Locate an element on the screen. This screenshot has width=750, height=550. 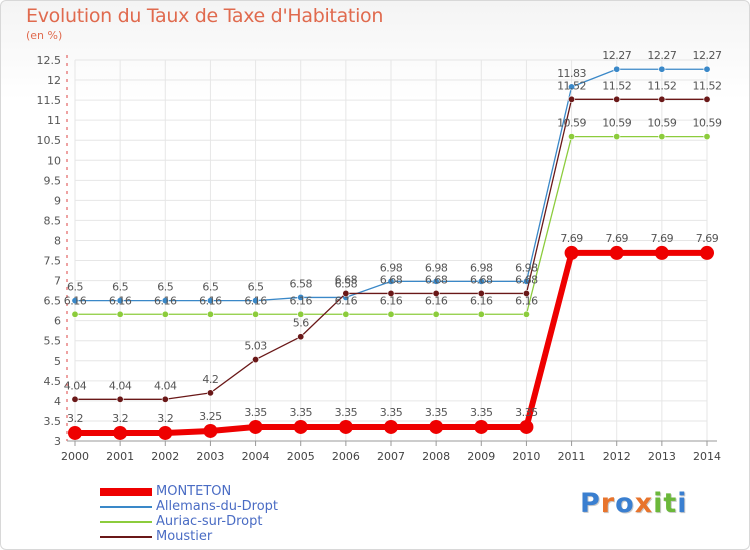
chart-title: Evolution du Taux de Taxe d'Habitation is located at coordinates (205, 16).